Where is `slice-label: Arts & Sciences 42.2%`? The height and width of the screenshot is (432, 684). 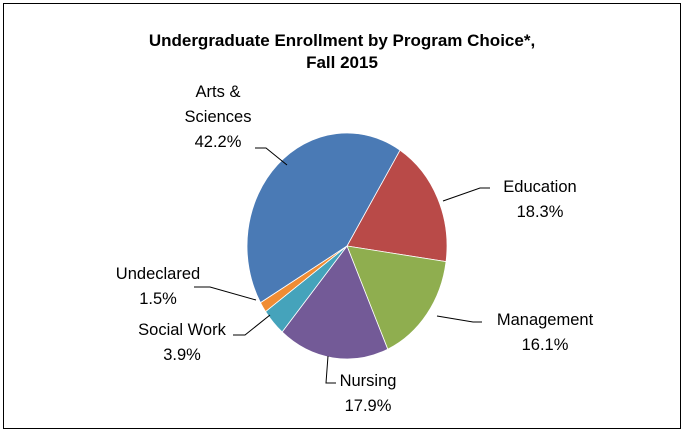 slice-label: Arts & Sciences 42.2% is located at coordinates (218, 117).